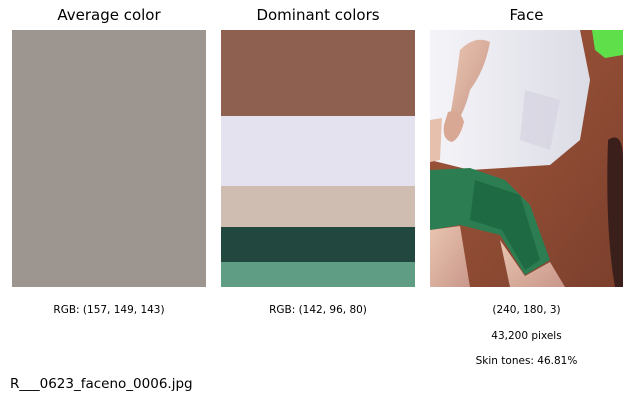 This screenshot has width=632, height=402. I want to click on dominant-color-rgb-label: RGB: (142, 96, 80), so click(318, 310).